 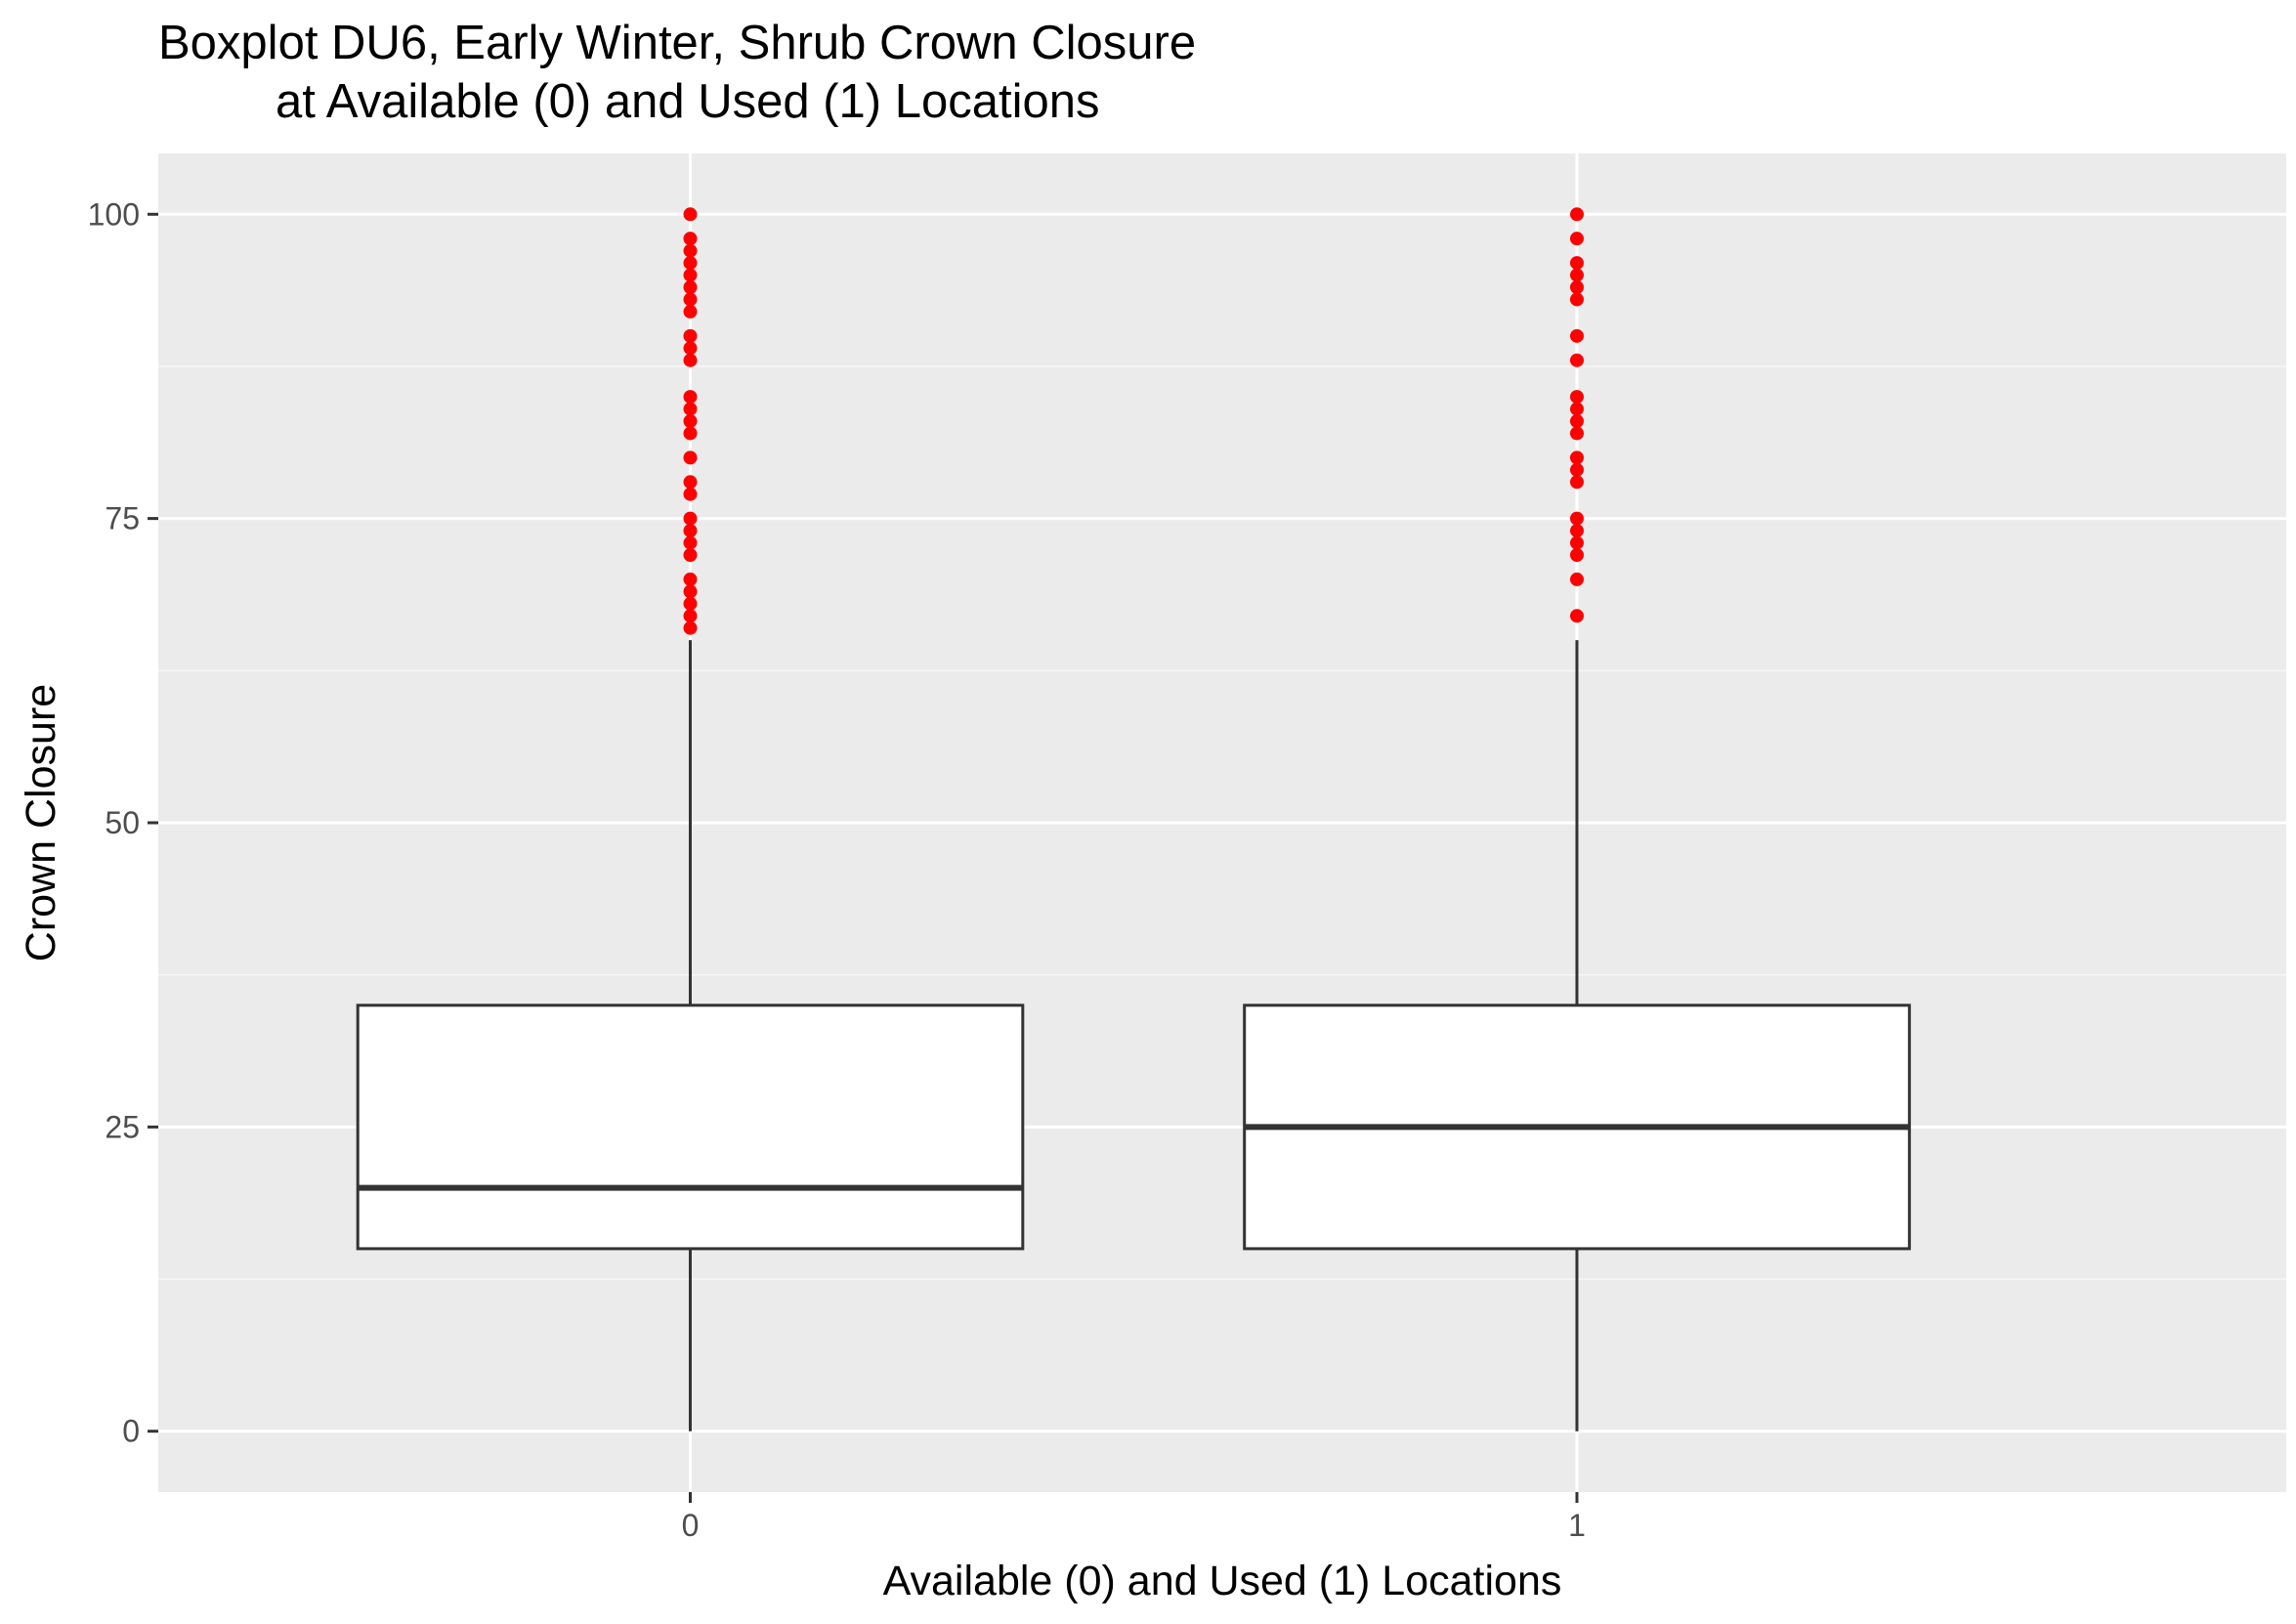 I want to click on y-tick-label: 100, so click(x=114, y=214).